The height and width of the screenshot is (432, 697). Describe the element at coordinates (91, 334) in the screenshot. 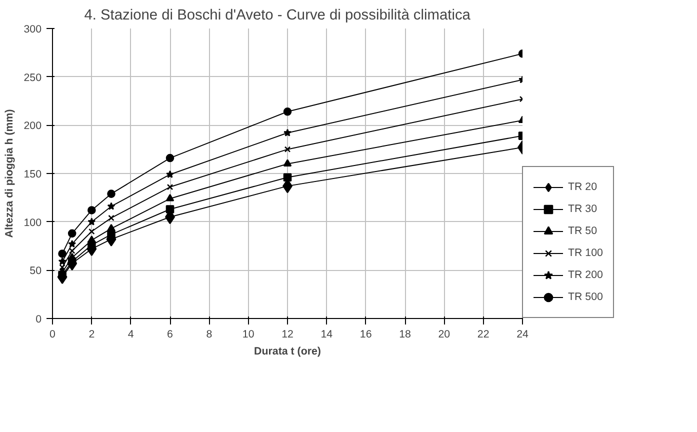

I see `x-tick-label: 2` at that location.